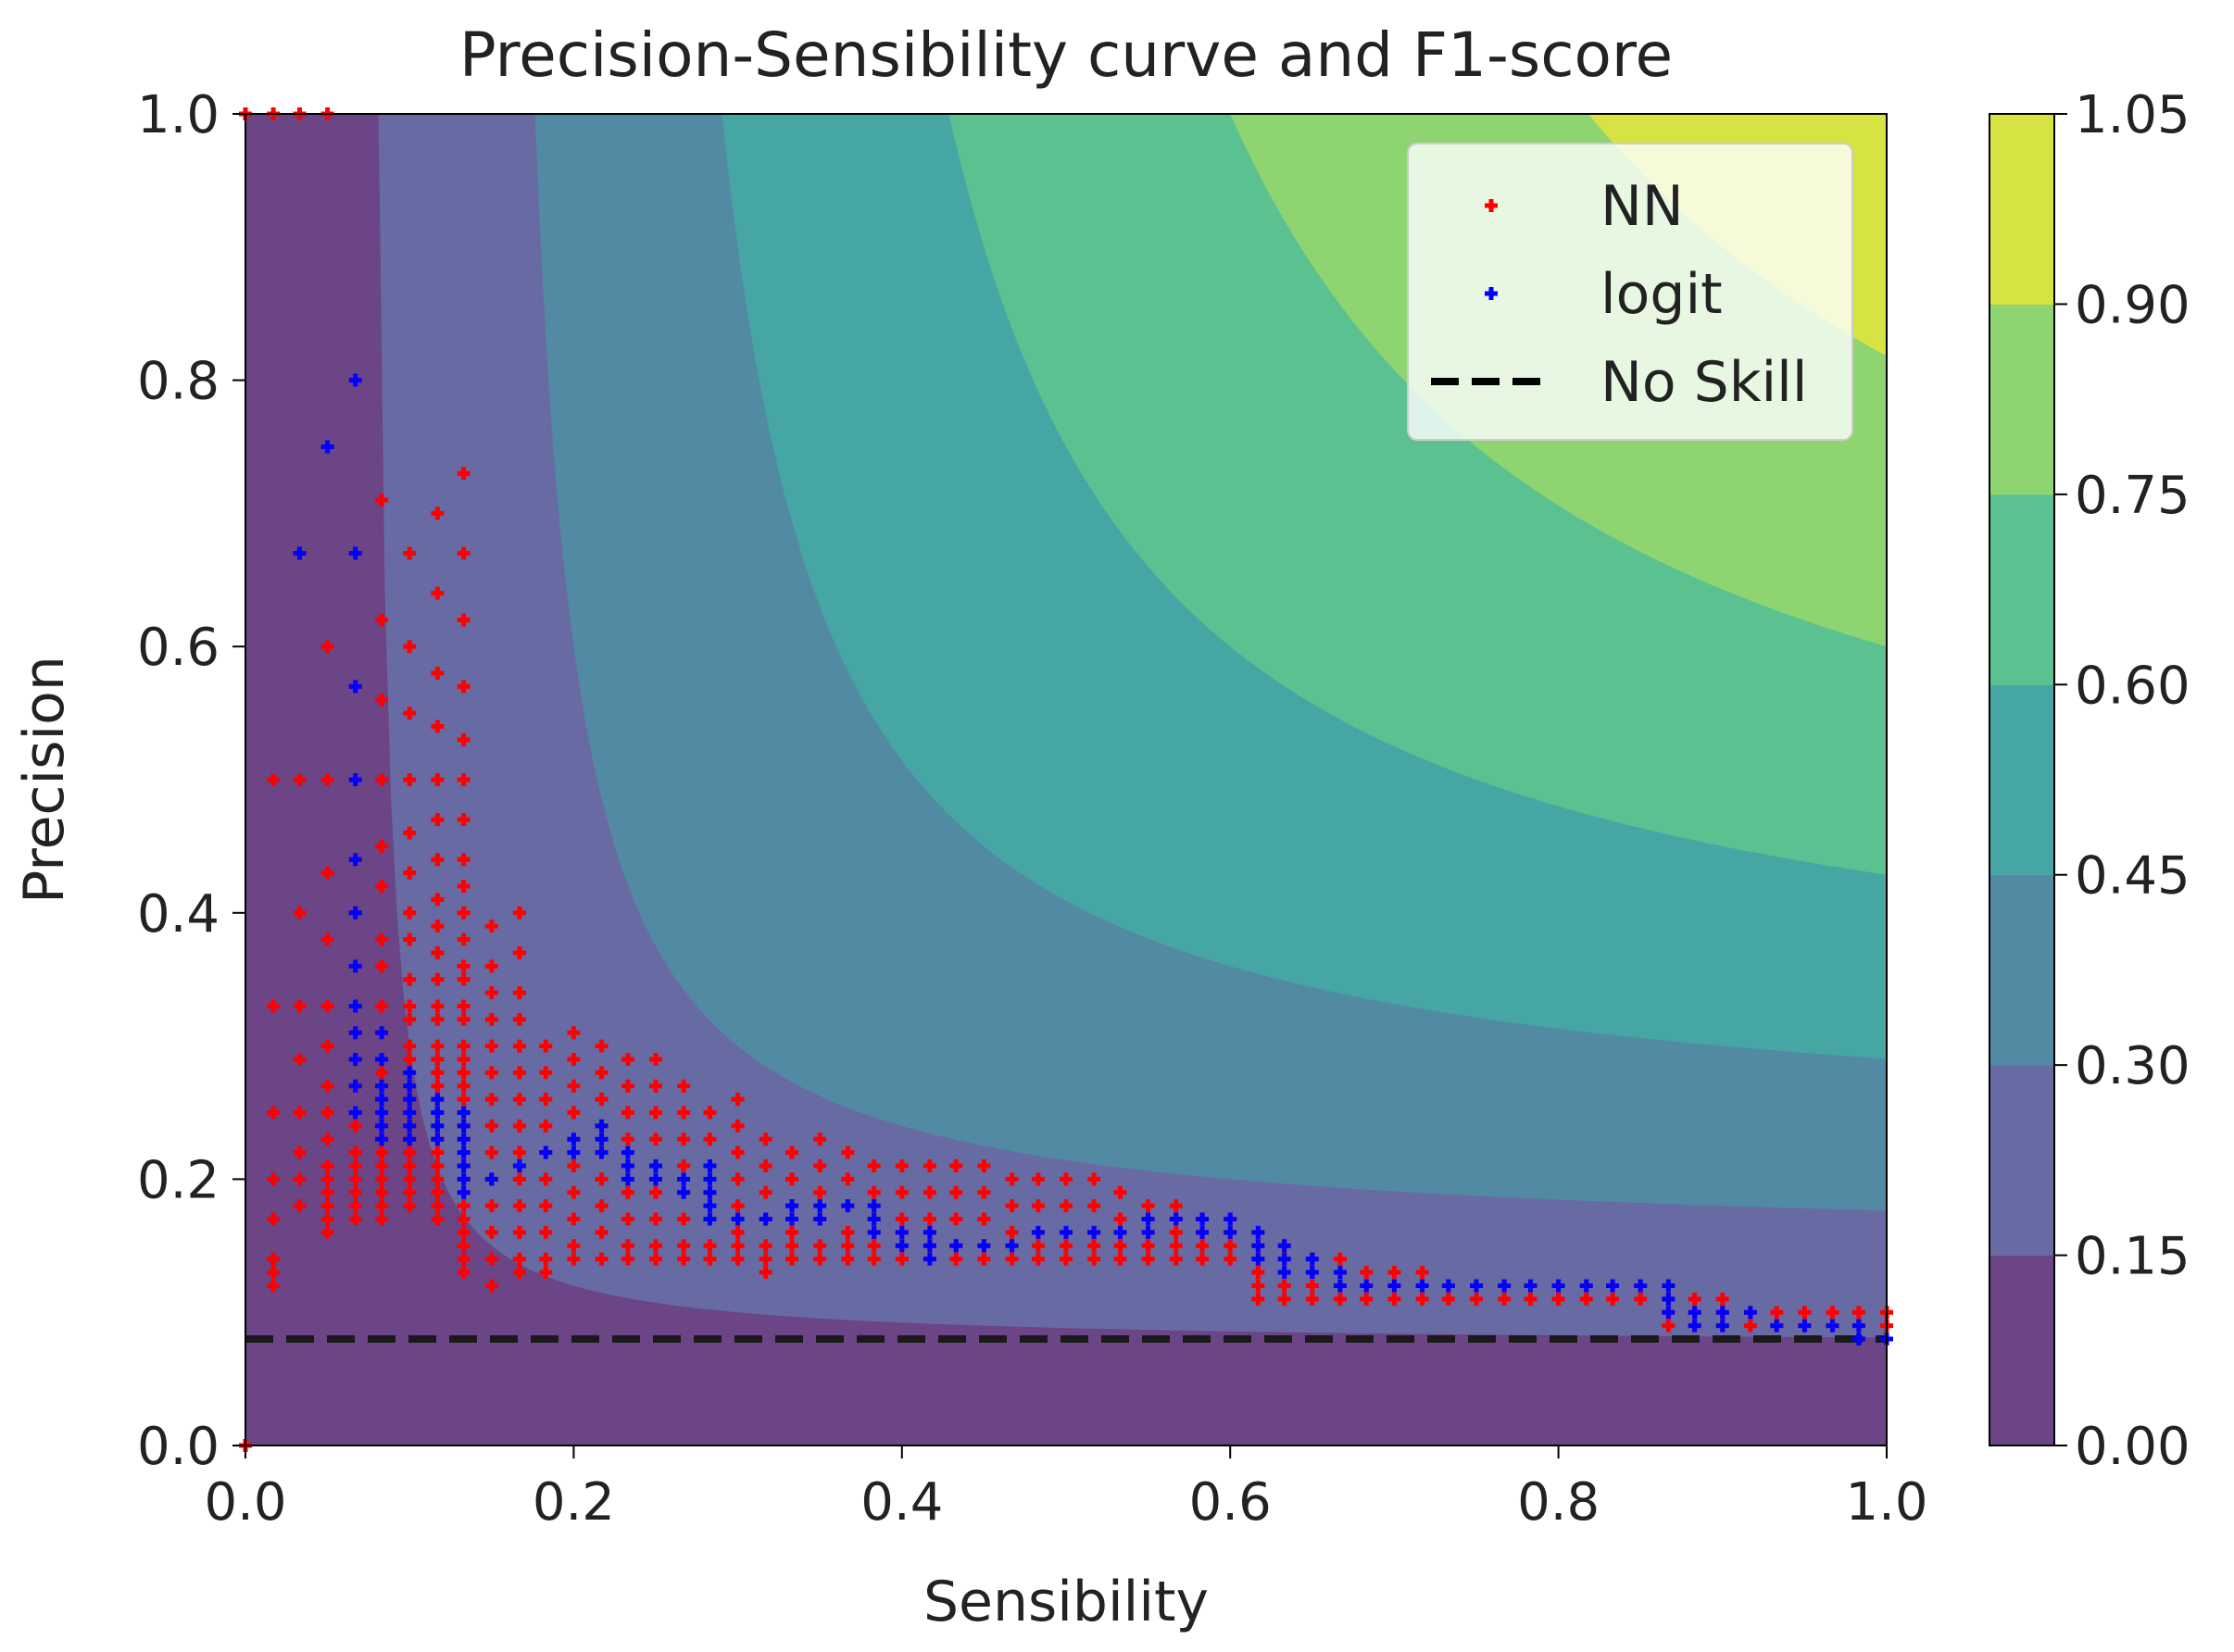 Image resolution: width=2234 pixels, height=1652 pixels. Describe the element at coordinates (2132, 686) in the screenshot. I see `colorbar-tick-label: 0.60` at that location.